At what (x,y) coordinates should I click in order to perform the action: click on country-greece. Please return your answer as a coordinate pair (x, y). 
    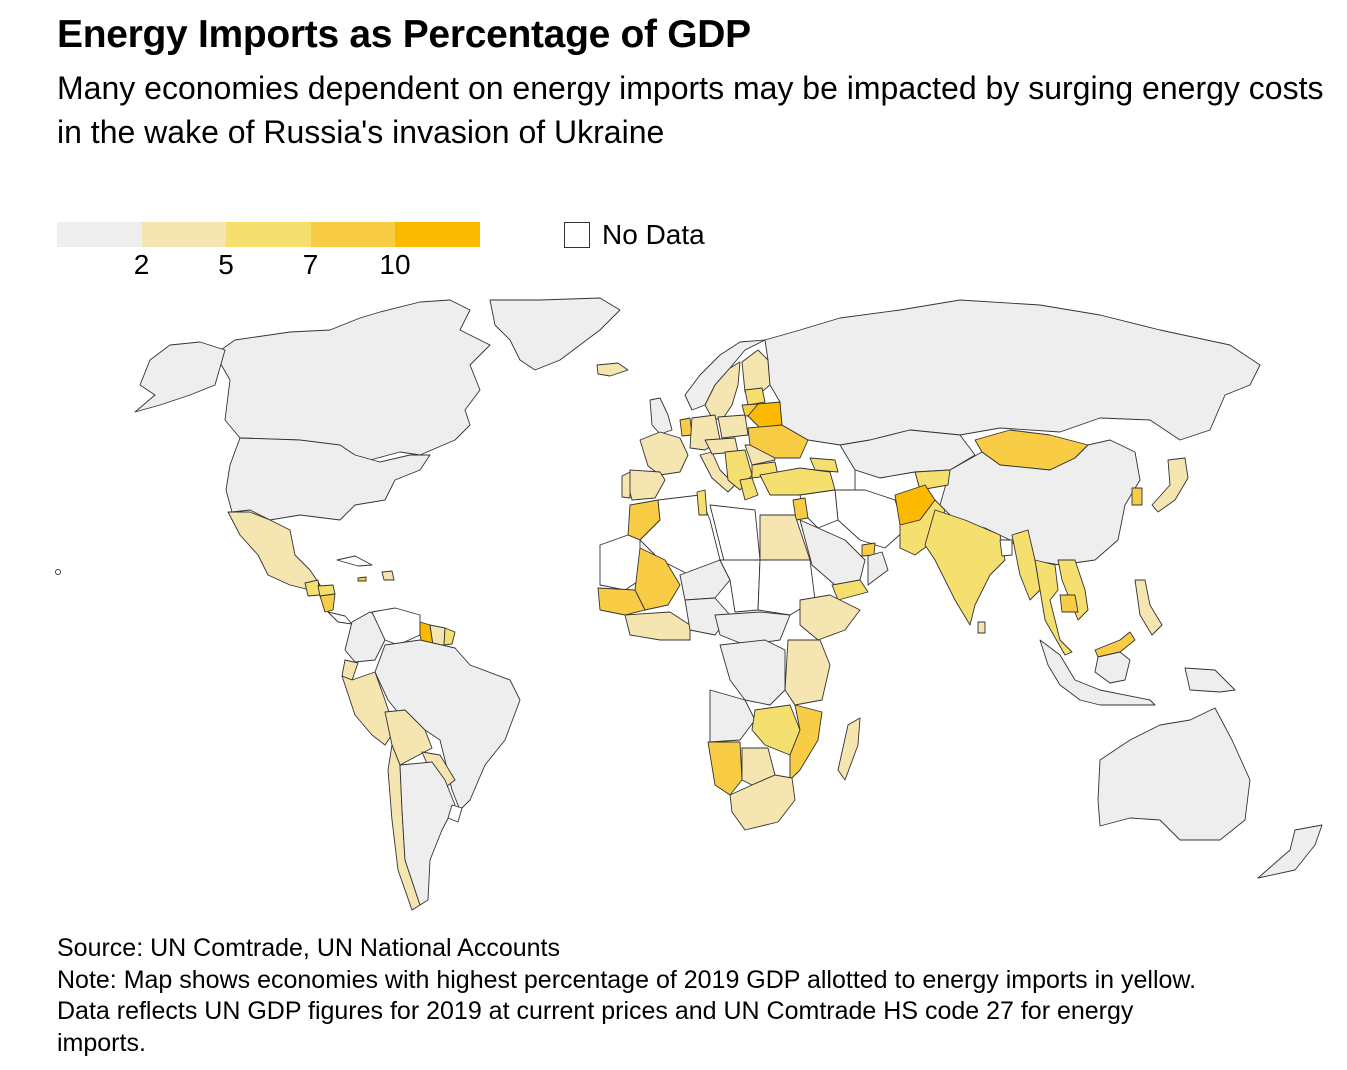
    Looking at the image, I should click on (749, 489).